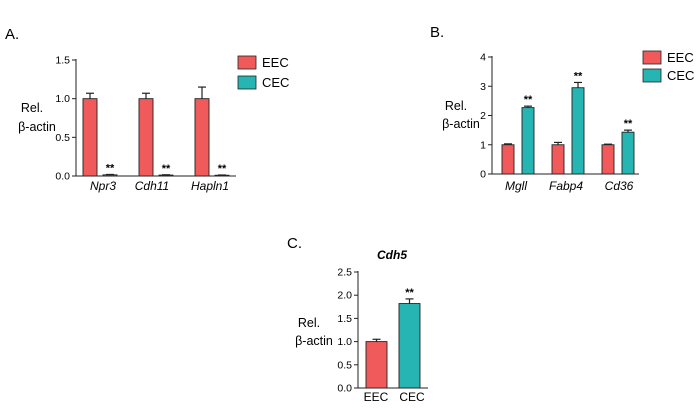  What do you see at coordinates (152, 186) in the screenshot?
I see `x-category-label: Cdh11` at bounding box center [152, 186].